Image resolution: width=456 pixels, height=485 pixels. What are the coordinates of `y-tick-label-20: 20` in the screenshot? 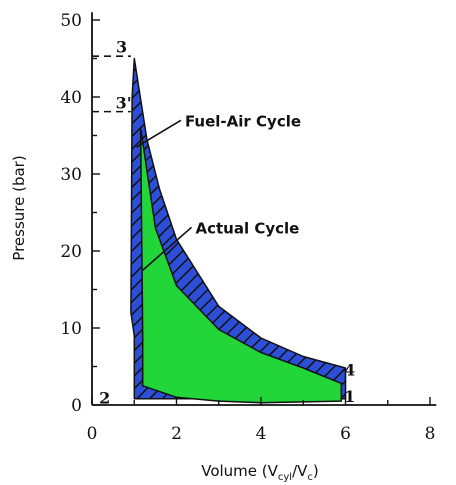 It's located at (71, 252).